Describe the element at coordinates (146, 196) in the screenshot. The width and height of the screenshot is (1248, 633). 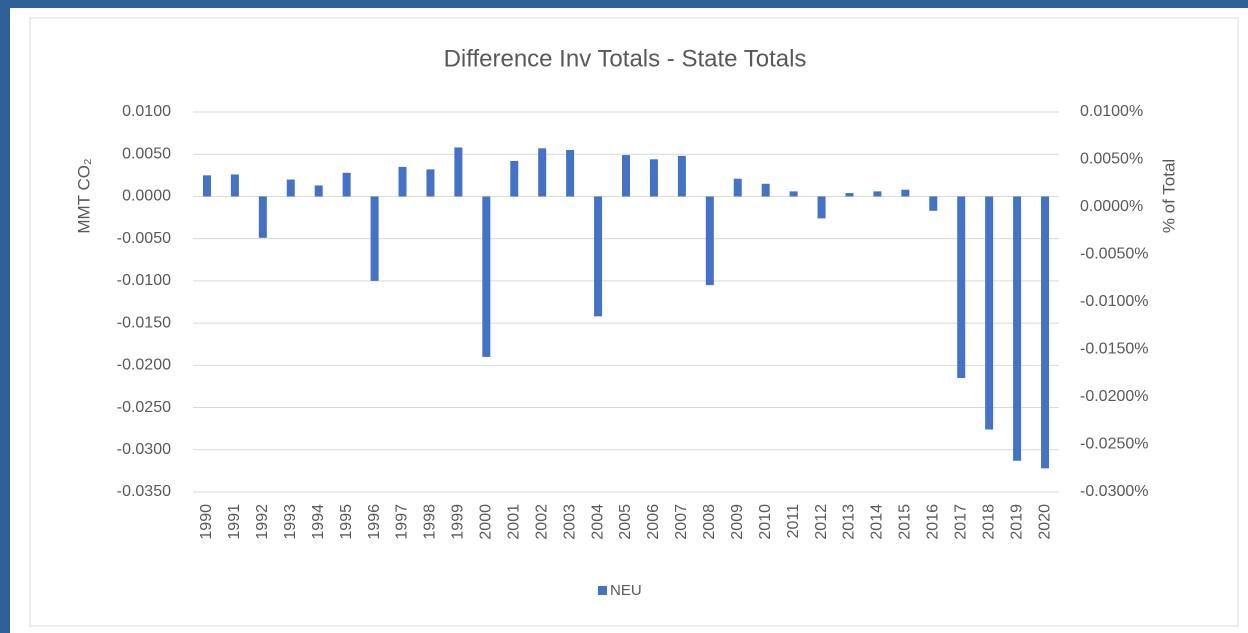
I see `y-tick-label: 0.0000` at that location.